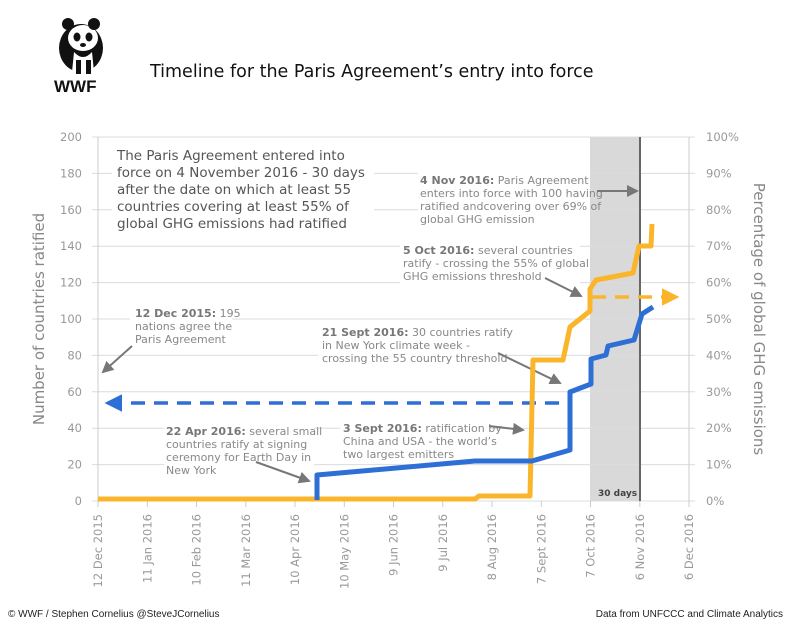 This screenshot has height=633, width=791. I want to click on svg-text:enters into force with 100 hav: enters into force with 100 having, so click(511, 193).